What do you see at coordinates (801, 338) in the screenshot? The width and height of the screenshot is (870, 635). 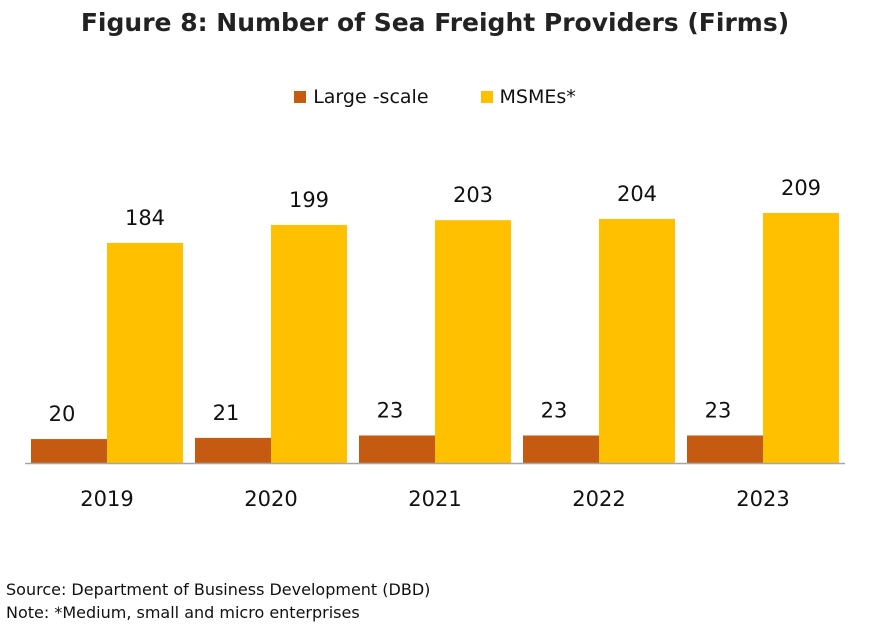 I see `bar-msmes-2023` at bounding box center [801, 338].